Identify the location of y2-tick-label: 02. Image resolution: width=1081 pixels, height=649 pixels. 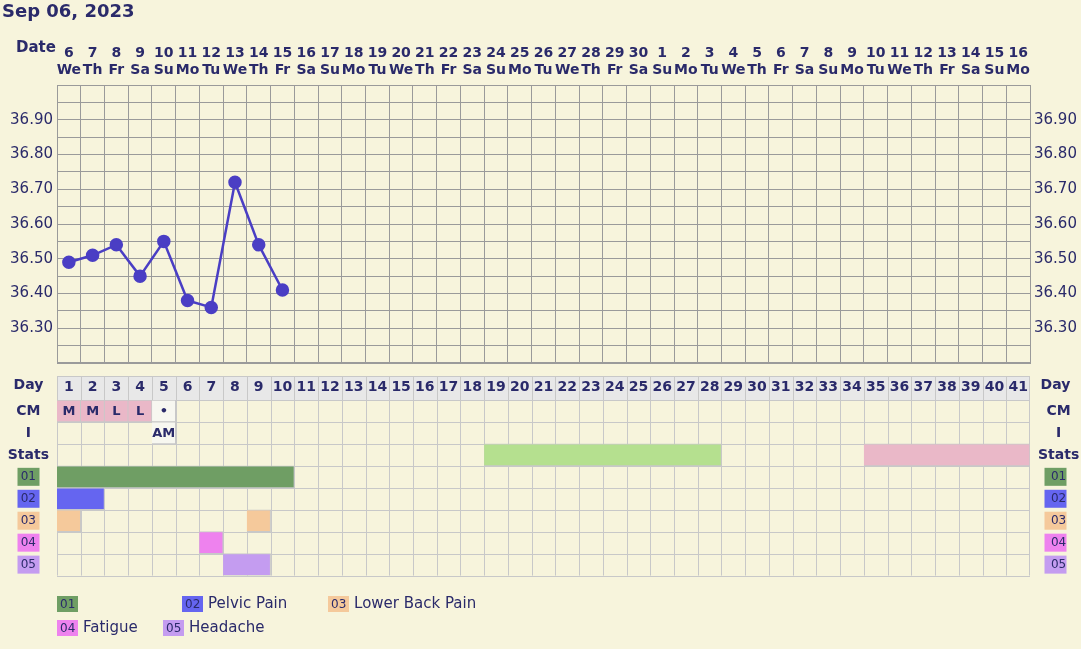
(1058, 497).